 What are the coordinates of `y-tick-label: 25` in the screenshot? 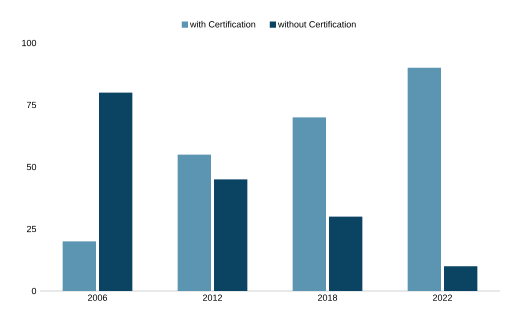 It's located at (31, 229).